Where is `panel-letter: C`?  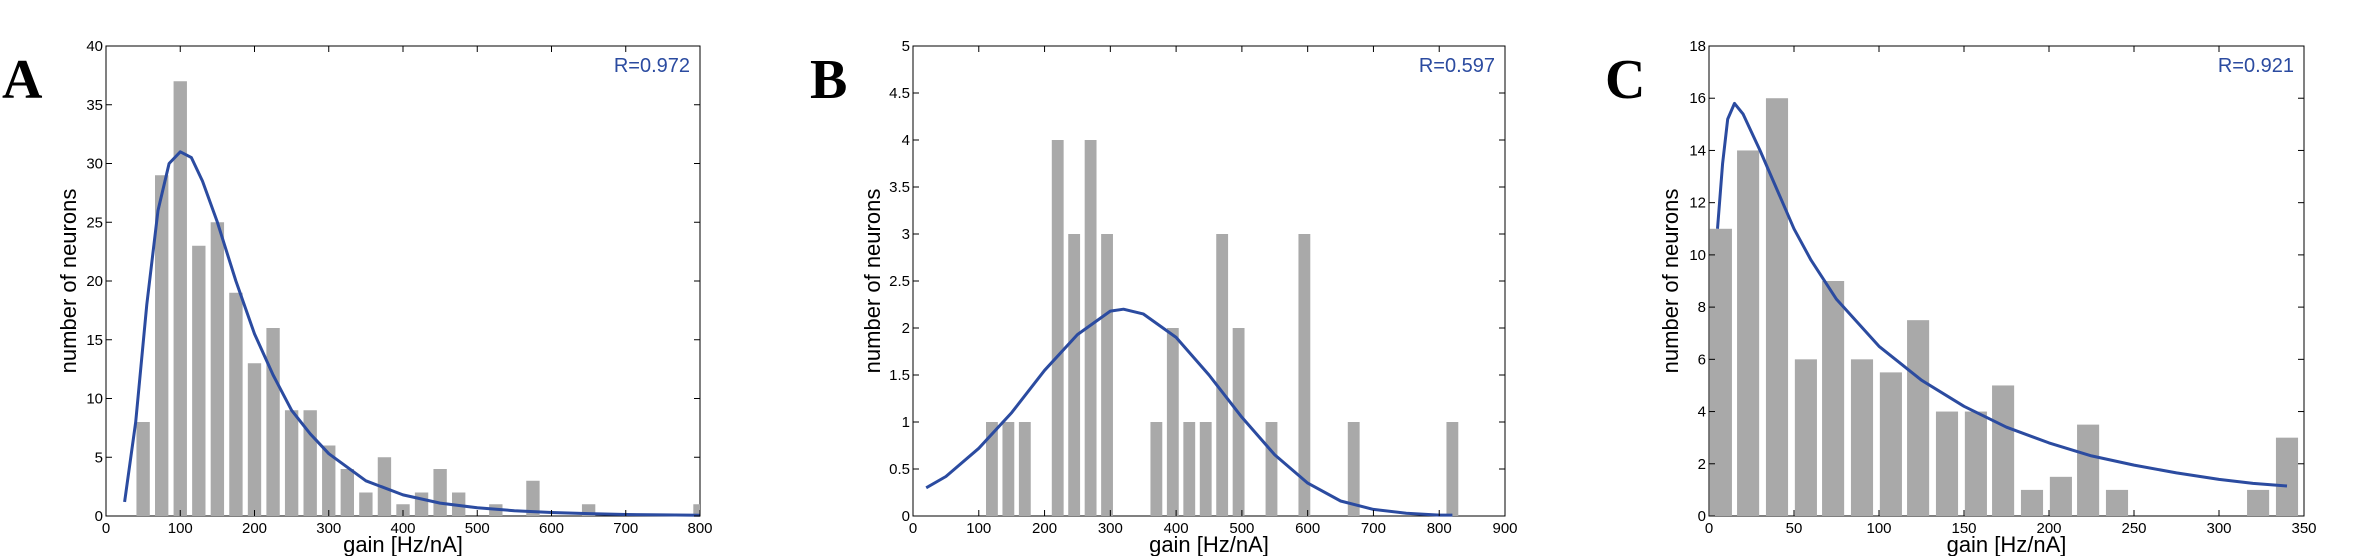 panel-letter: C is located at coordinates (1625, 80).